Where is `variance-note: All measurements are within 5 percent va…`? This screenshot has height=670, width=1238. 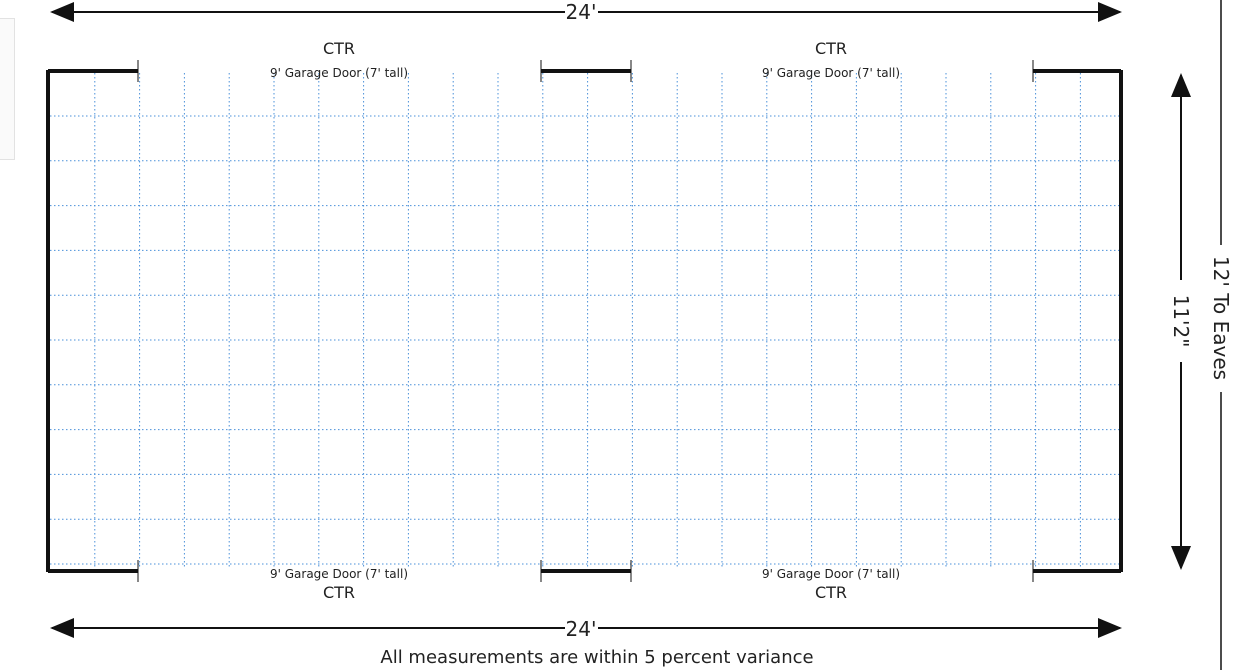 variance-note: All measurements are within 5 percent va… is located at coordinates (596, 657).